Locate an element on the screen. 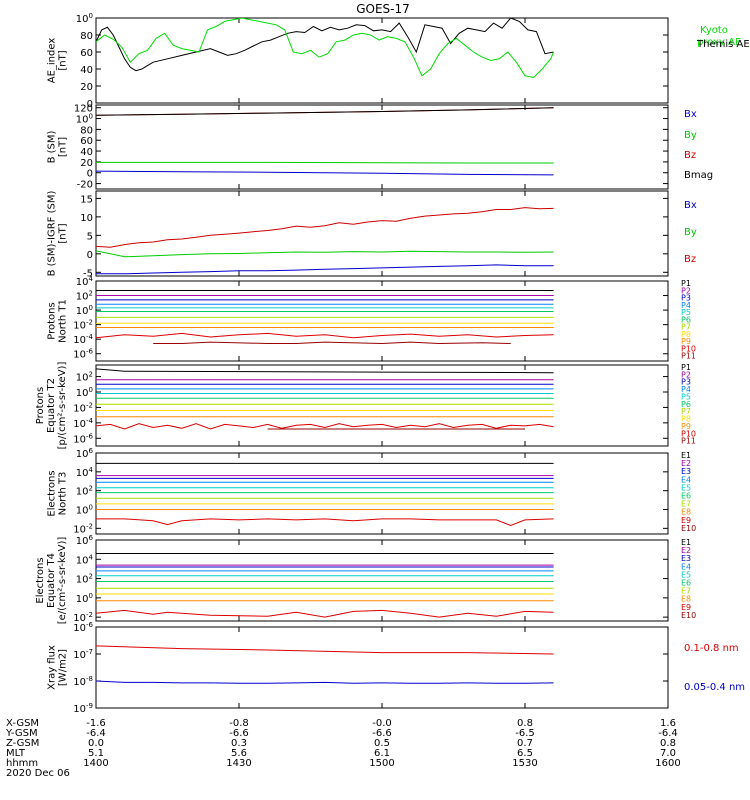  legend-e_equator-5: E6 is located at coordinates (686, 583).